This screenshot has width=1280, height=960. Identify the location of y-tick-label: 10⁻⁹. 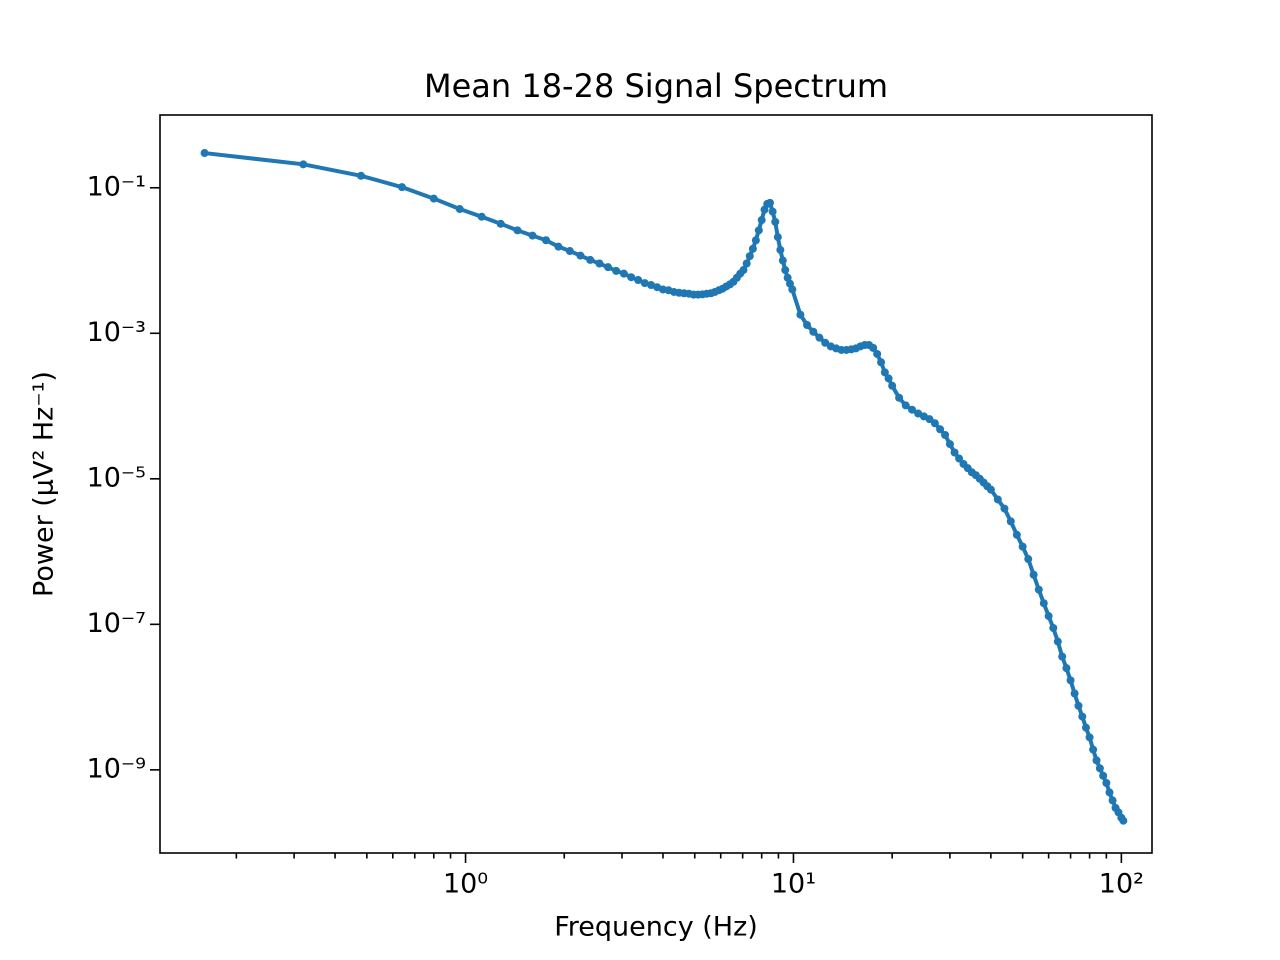
(116, 768).